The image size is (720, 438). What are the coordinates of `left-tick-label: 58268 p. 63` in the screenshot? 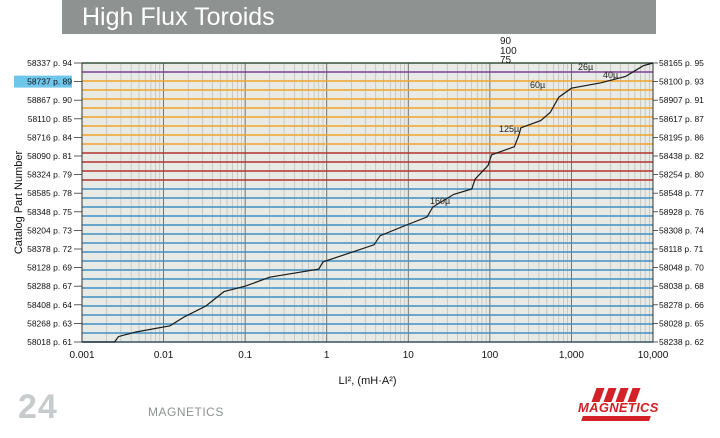 It's located at (49, 323).